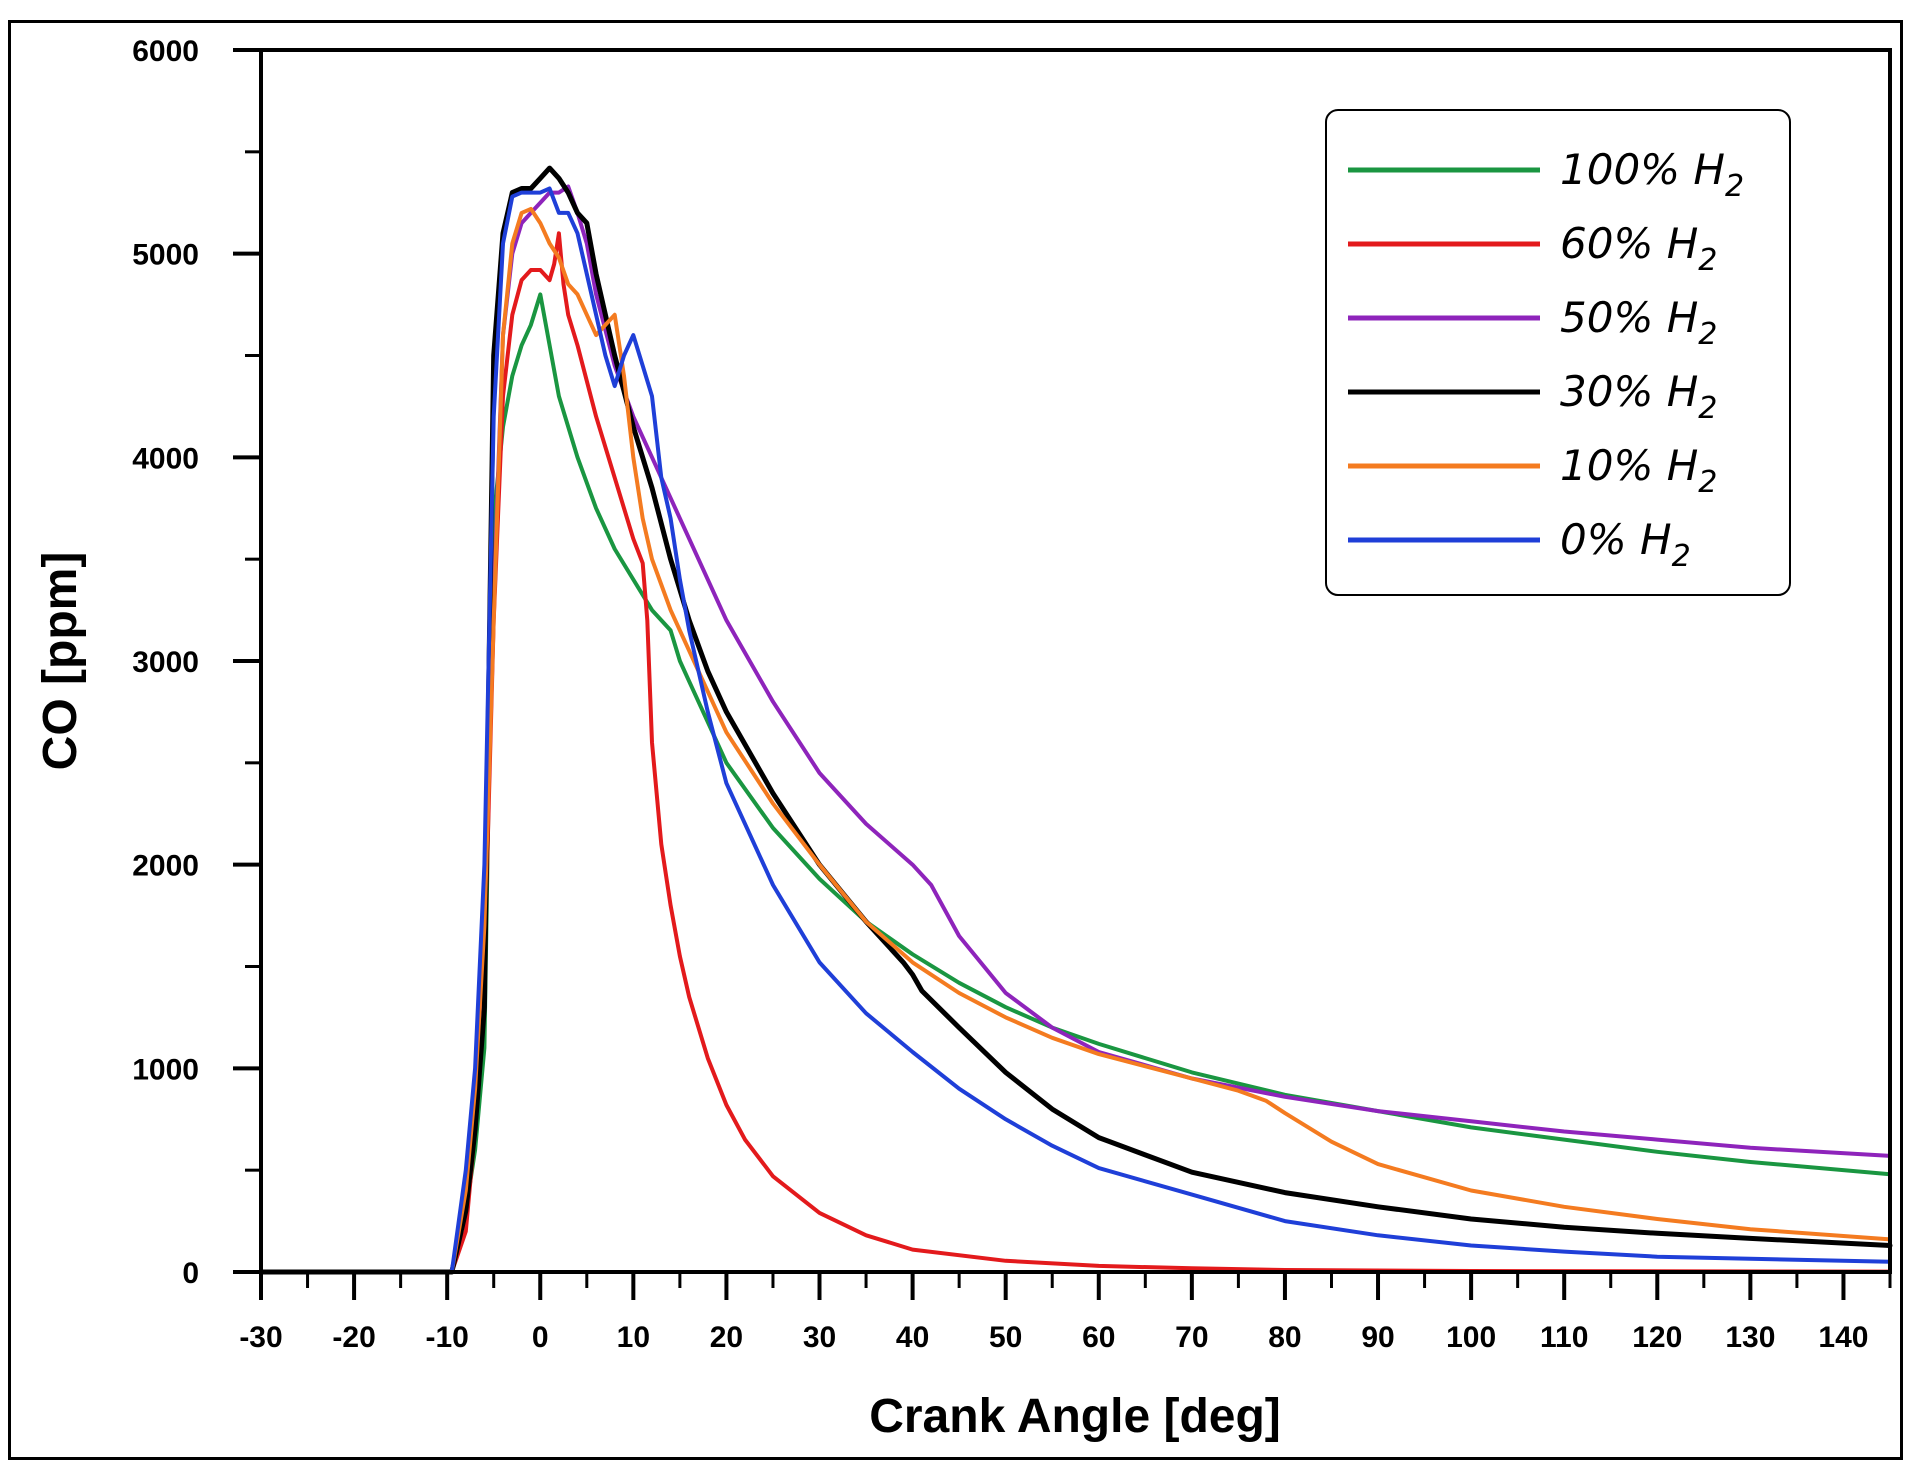 This screenshot has width=1915, height=1468. I want to click on x-tick-label: -20, so click(353, 1337).